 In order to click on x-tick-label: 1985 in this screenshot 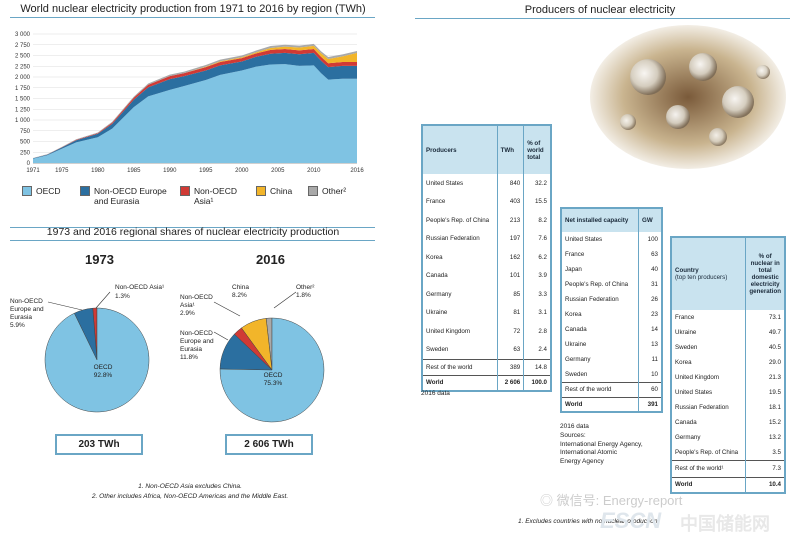, I will do `click(134, 171)`.